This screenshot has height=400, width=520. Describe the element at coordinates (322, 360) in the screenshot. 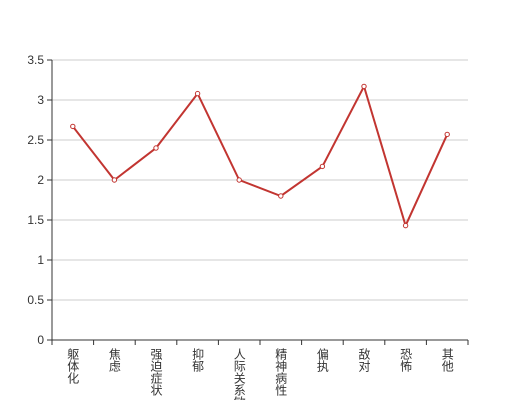

I see `x-tick-label: 偏执` at that location.